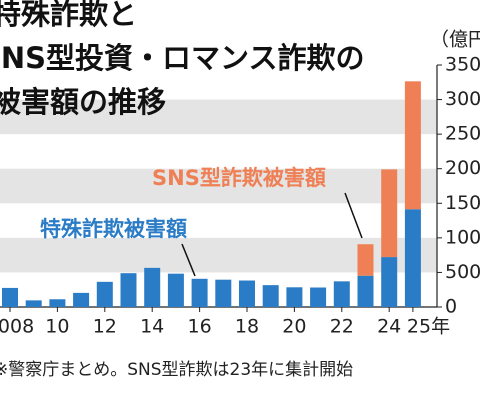 The height and width of the screenshot is (400, 480). I want to click on y-tick-label: 2500, so click(462, 134).